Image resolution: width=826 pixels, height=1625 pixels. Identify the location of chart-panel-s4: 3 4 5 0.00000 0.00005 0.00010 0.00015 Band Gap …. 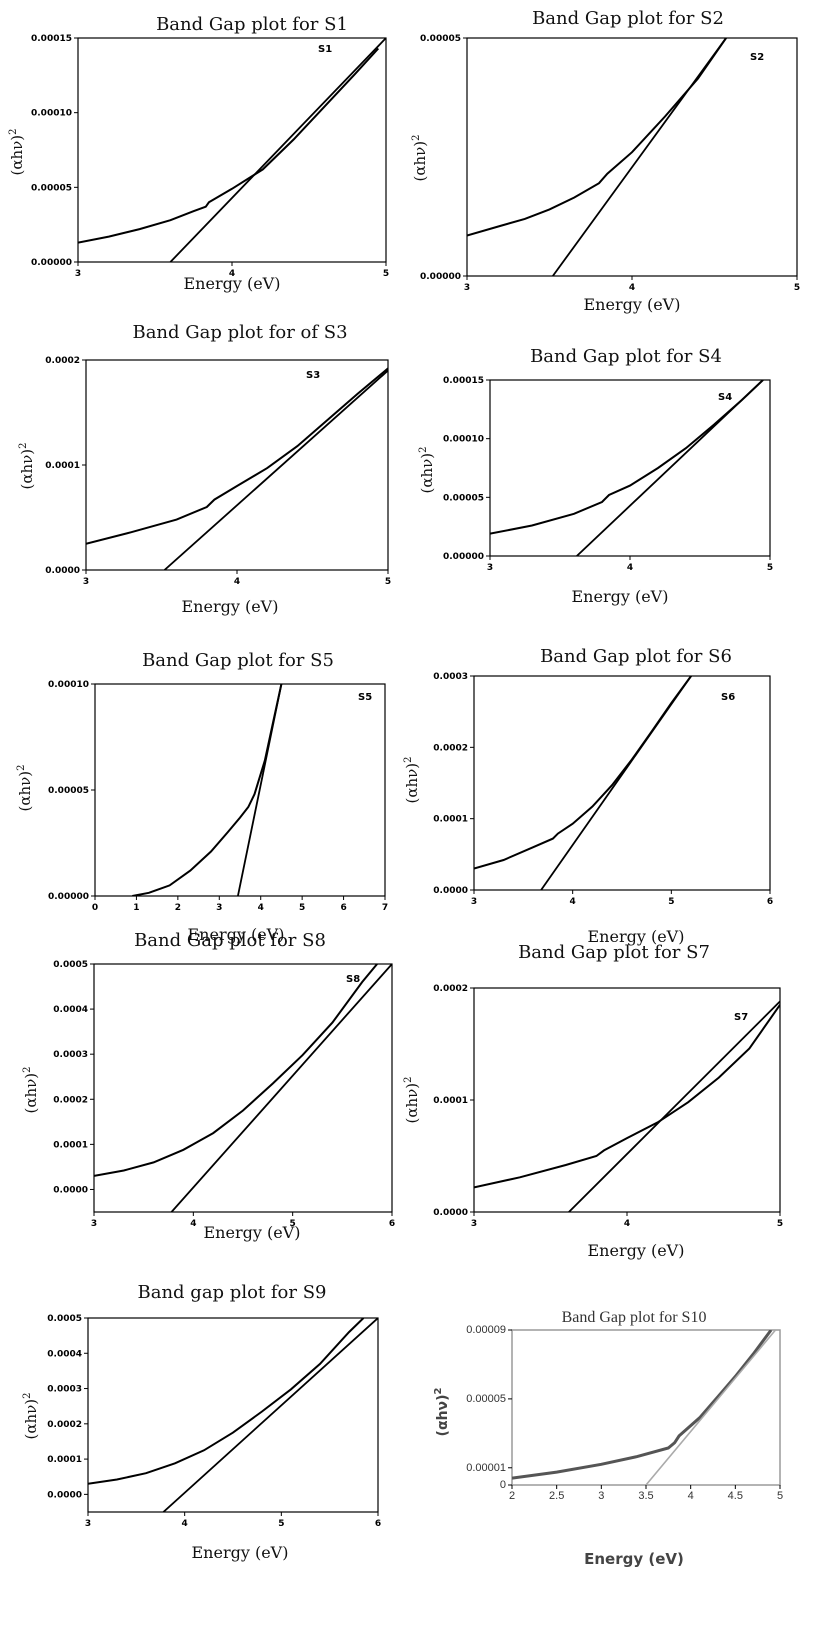
(595, 476).